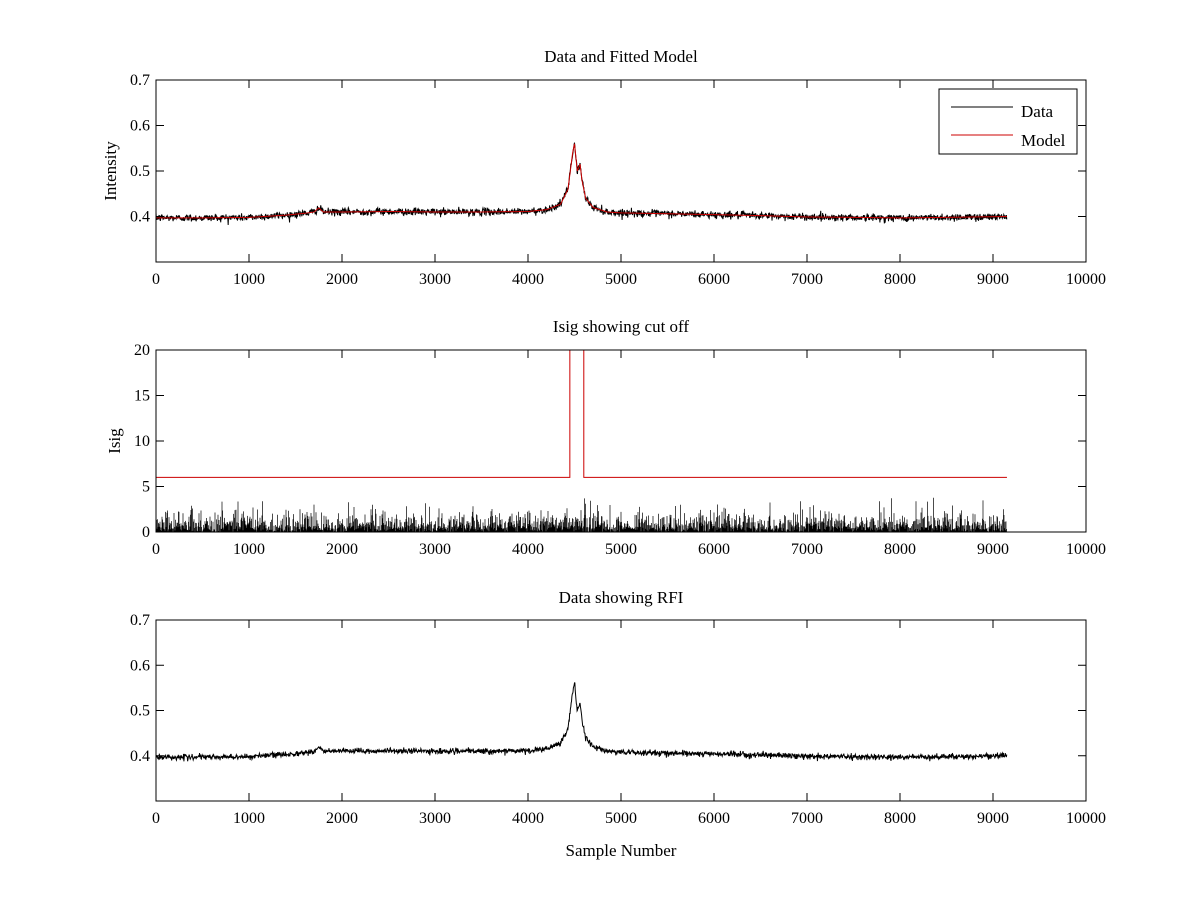 This screenshot has width=1200, height=905. What do you see at coordinates (146, 532) in the screenshot?
I see `y-tick-label: 0` at bounding box center [146, 532].